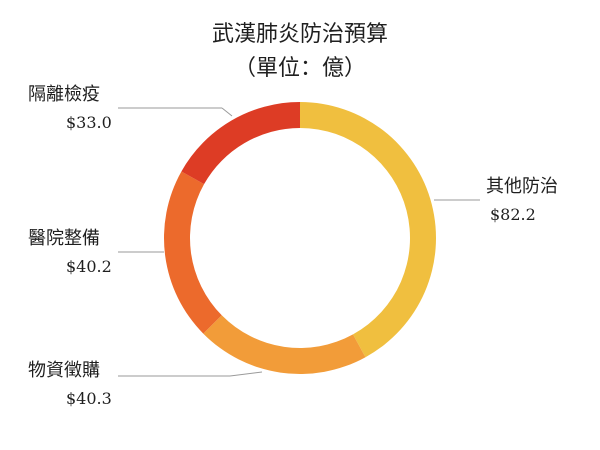  Describe the element at coordinates (299, 68) in the screenshot. I see `chart-subtitle: （單位：億）` at that location.